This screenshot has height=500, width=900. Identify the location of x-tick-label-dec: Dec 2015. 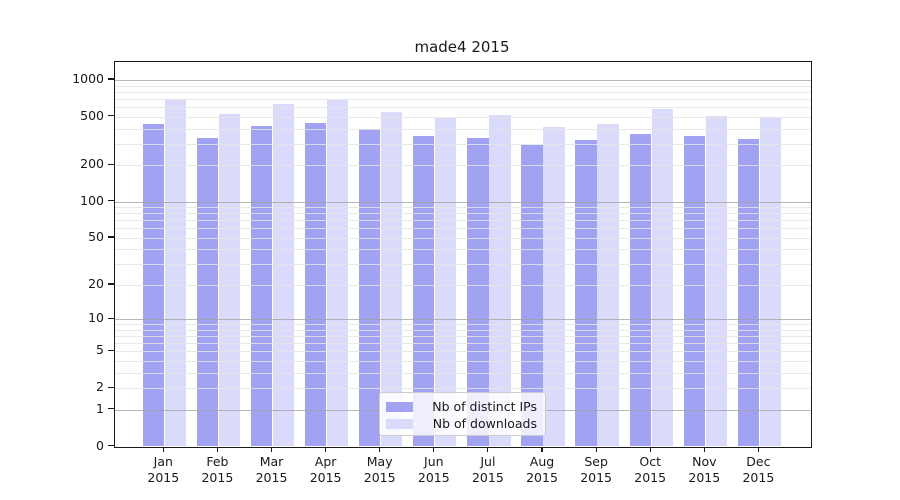
(758, 470).